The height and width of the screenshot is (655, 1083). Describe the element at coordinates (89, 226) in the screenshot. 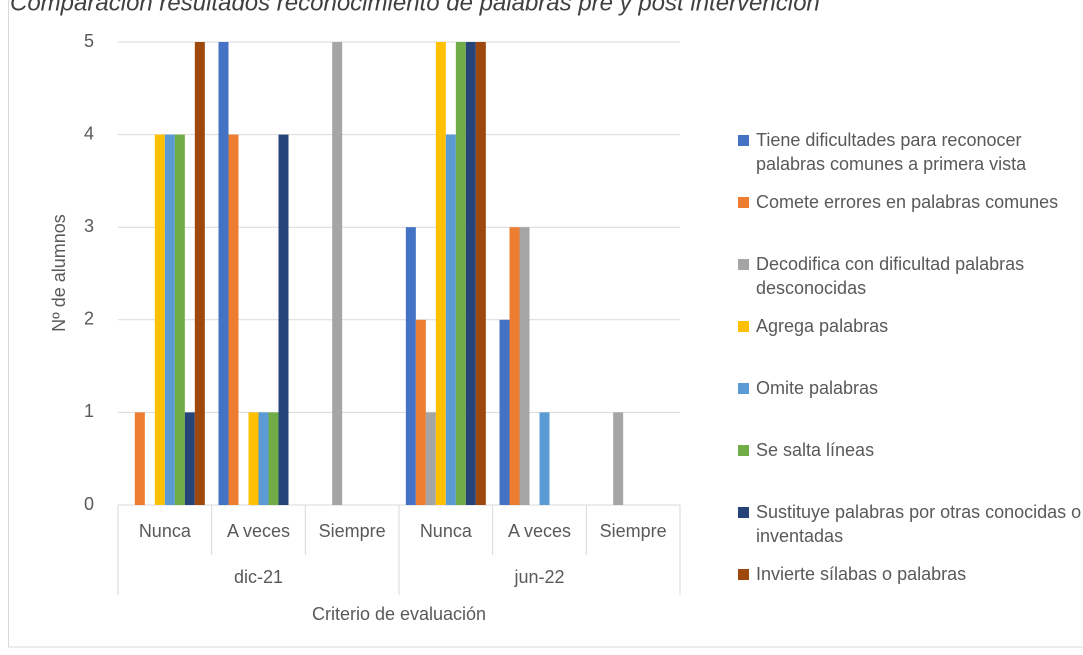

I see `y-tick-label: 3` at that location.